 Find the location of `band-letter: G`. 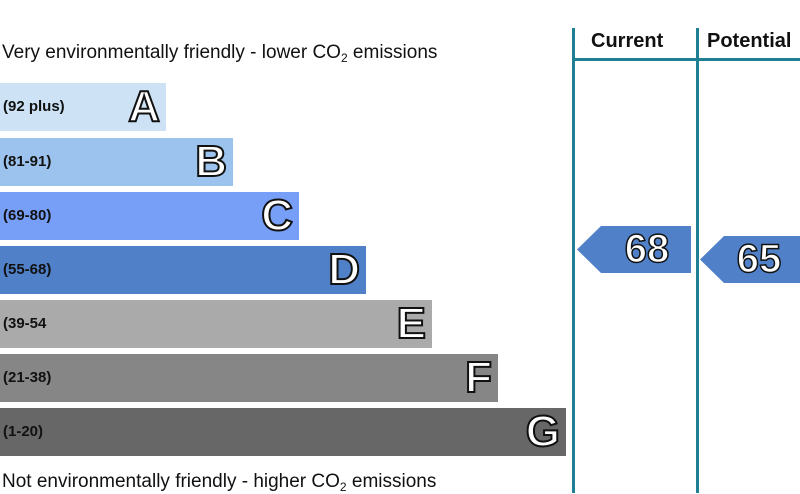

band-letter: G is located at coordinates (543, 432).